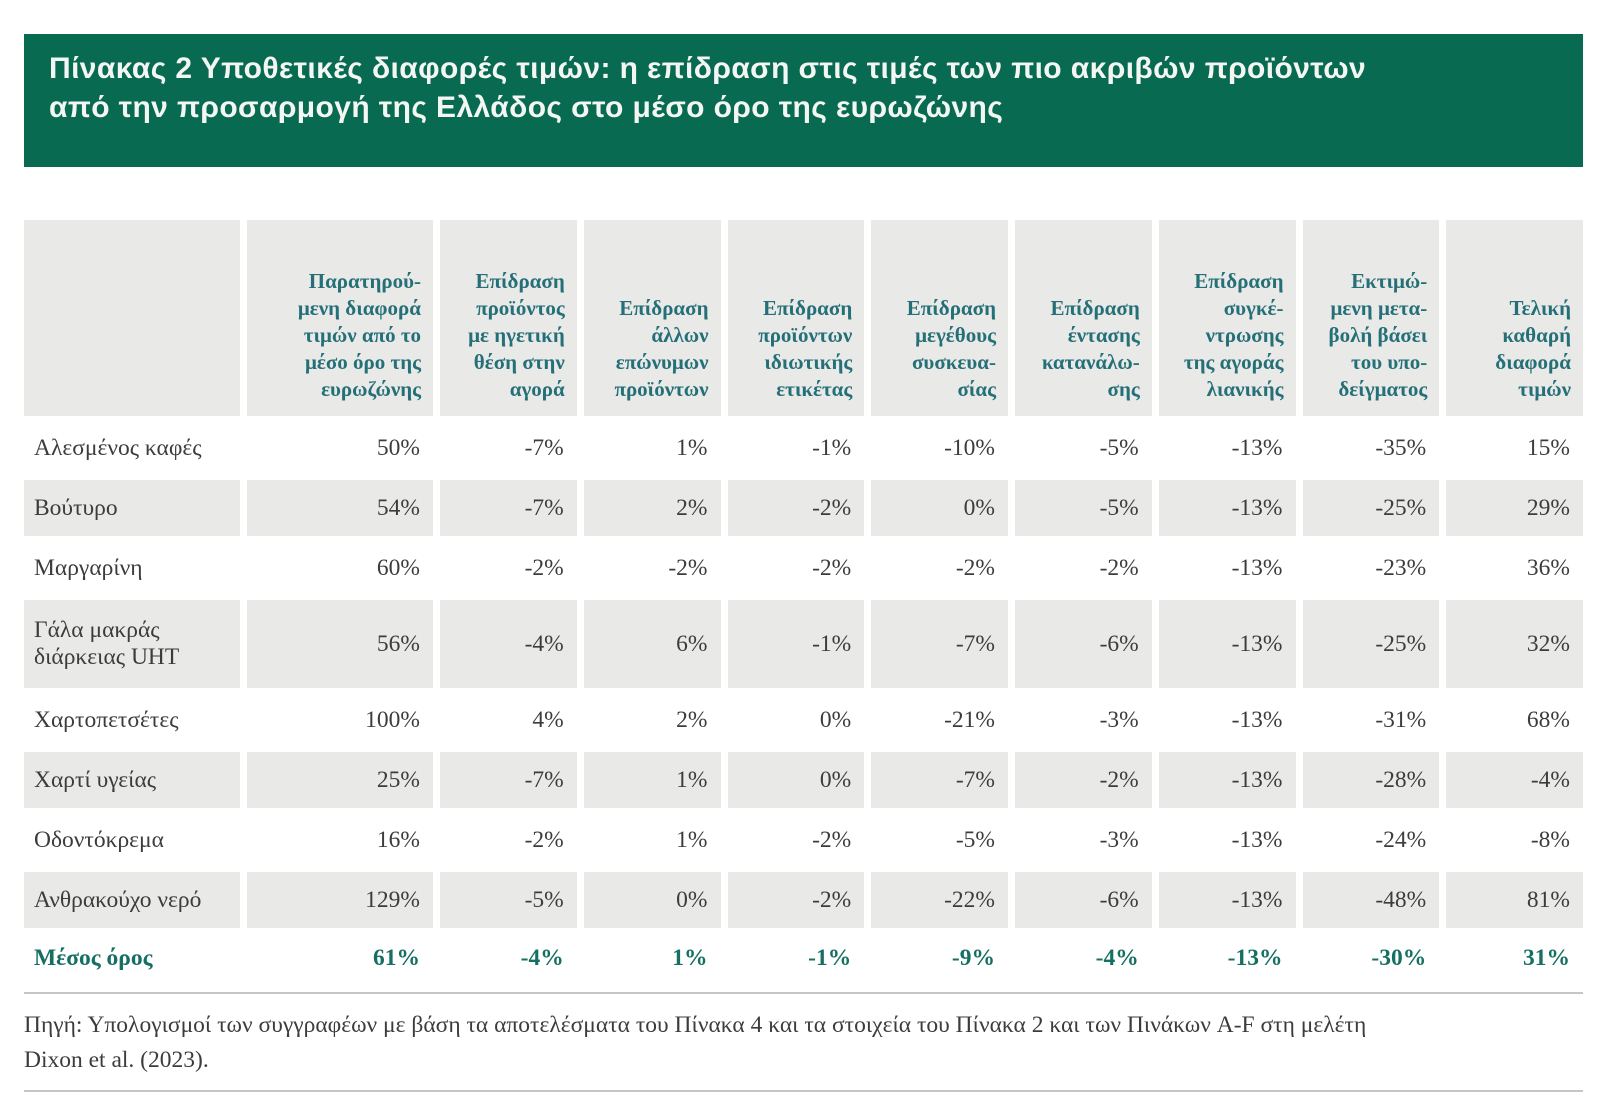 This screenshot has width=1600, height=1106. I want to click on corner-cell, so click(132, 318).